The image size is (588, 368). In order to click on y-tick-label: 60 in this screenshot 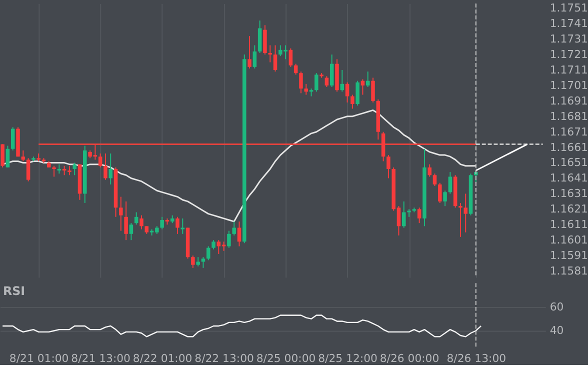, I will do `click(557, 307)`.